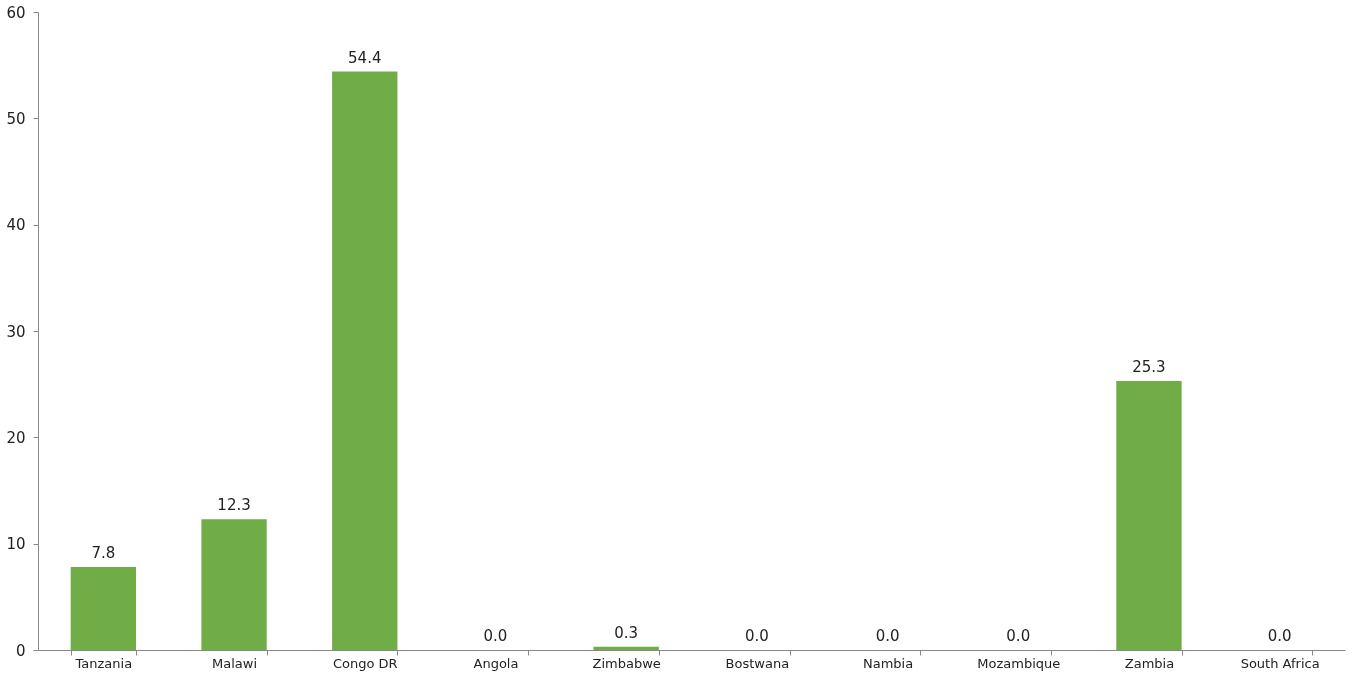 Image resolution: width=1372 pixels, height=691 pixels. I want to click on data-label: 7.8, so click(103, 553).